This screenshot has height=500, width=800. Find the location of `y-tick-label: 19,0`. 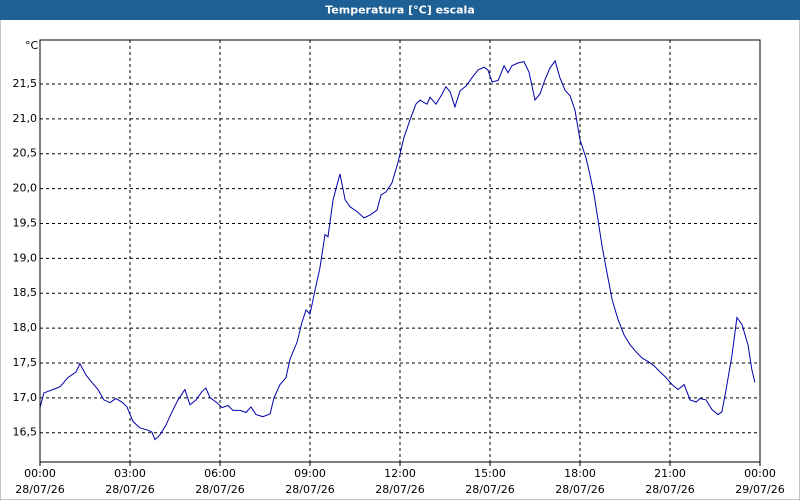

y-tick-label: 19,0 is located at coordinates (25, 257).